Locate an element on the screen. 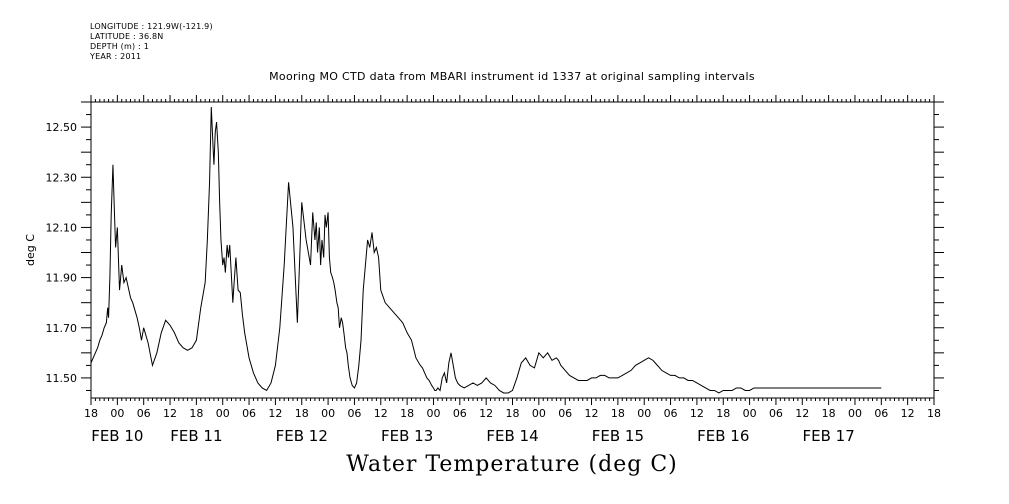 This screenshot has width=1009, height=504. y-tick-label: 12.30 is located at coordinates (62, 177).